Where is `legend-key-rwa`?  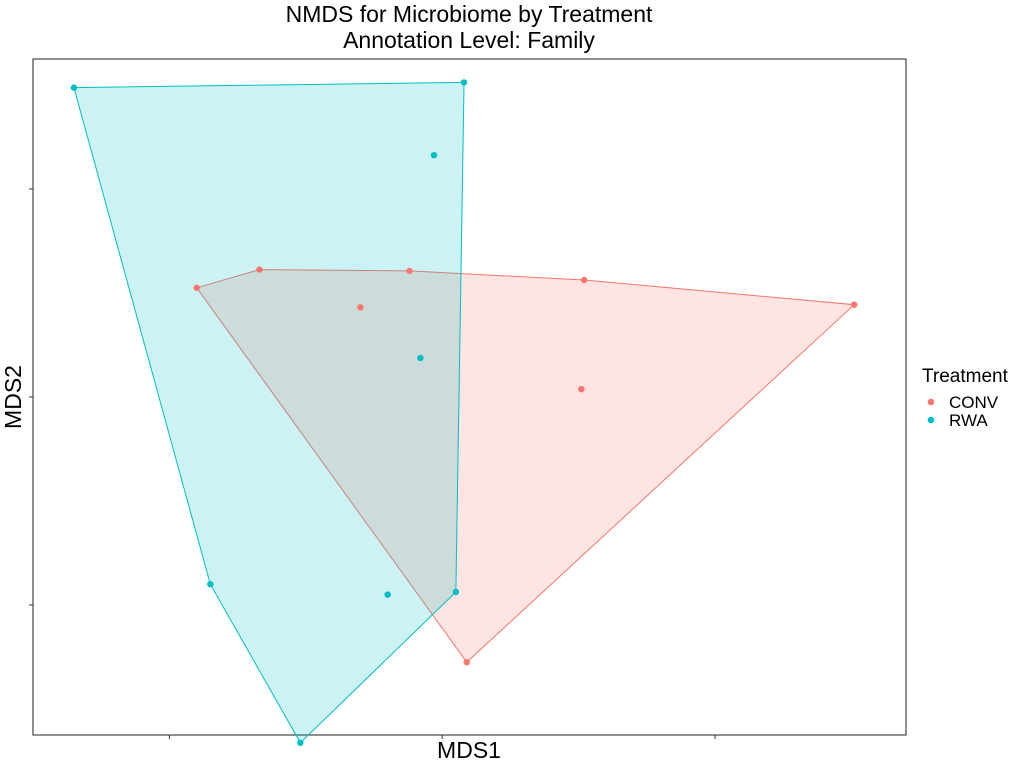
legend-key-rwa is located at coordinates (931, 420).